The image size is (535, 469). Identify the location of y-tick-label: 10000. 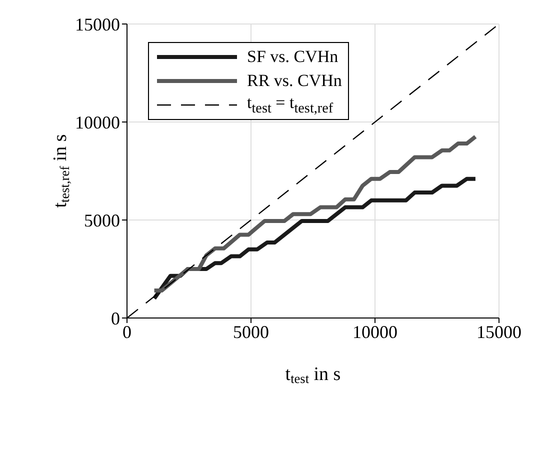
(97, 122).